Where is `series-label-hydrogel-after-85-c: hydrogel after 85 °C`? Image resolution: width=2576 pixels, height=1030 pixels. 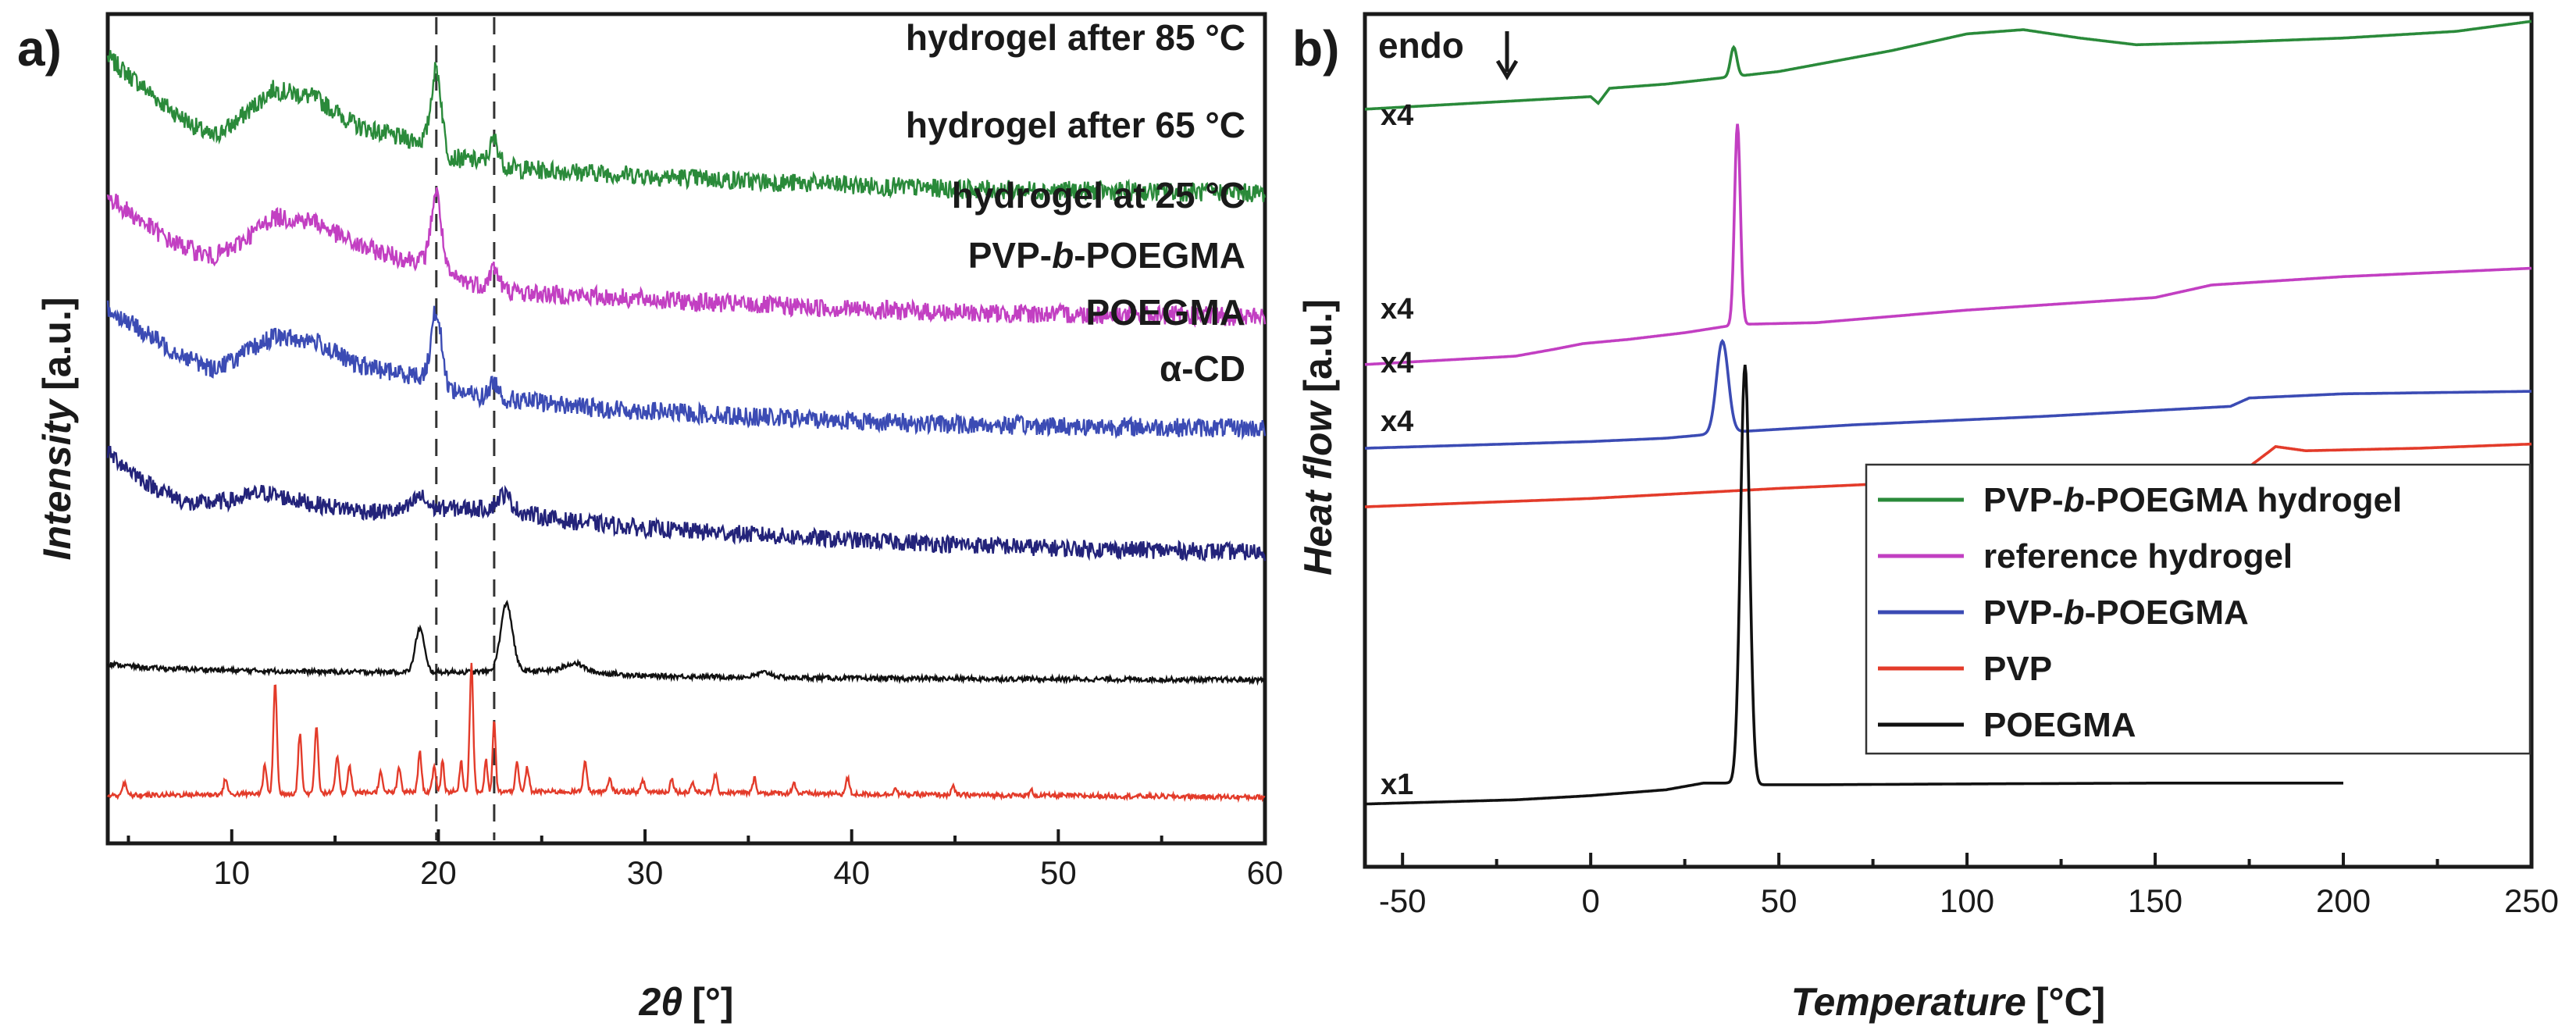
series-label-hydrogel-after-85-c: hydrogel after 85 °C is located at coordinates (1075, 37).